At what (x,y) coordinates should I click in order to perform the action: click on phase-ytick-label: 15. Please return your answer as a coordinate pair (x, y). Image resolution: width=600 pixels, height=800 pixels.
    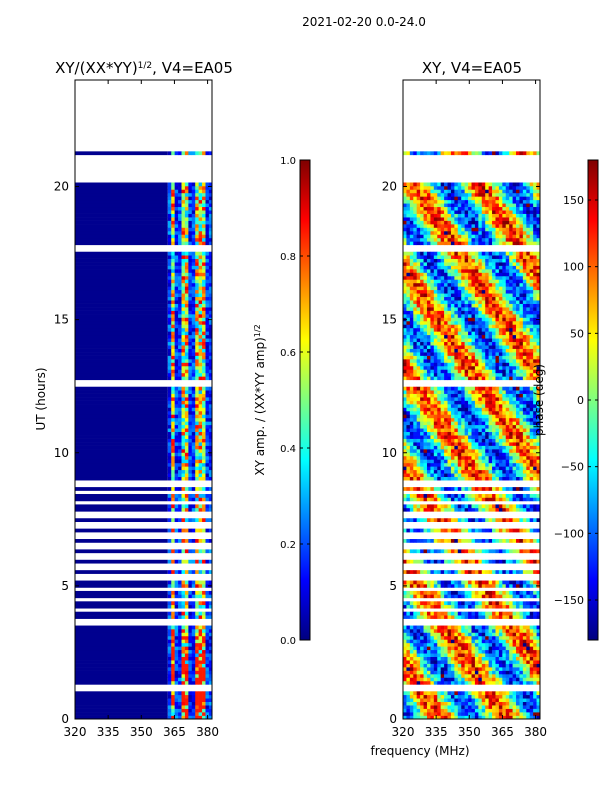
    Looking at the image, I should click on (389, 320).